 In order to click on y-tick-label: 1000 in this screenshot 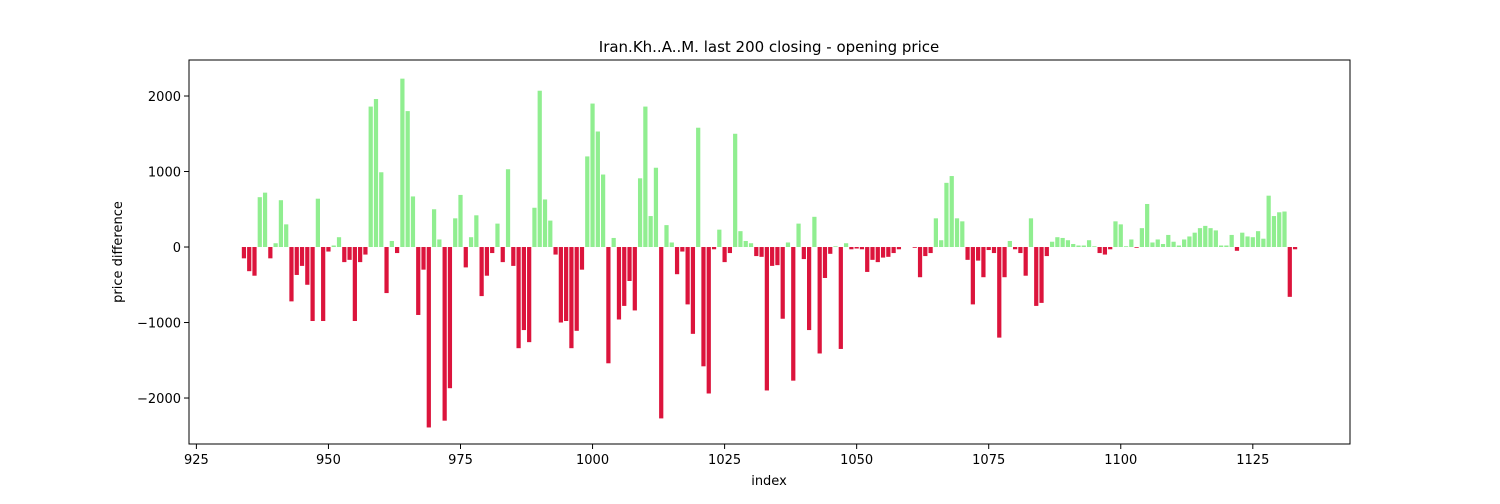, I will do `click(164, 173)`.